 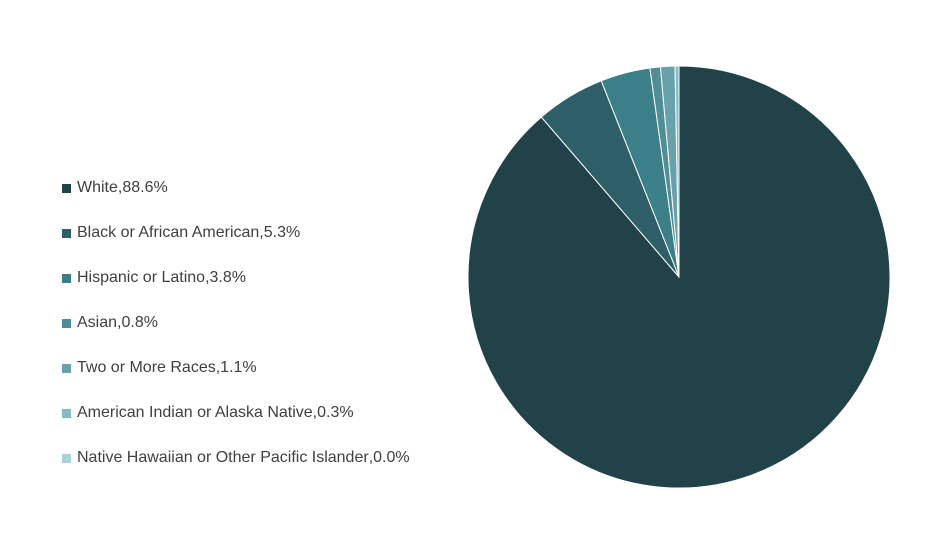 I want to click on legend-item-hispanic: Hispanic or Latino, 3.8%, so click(x=262, y=288).